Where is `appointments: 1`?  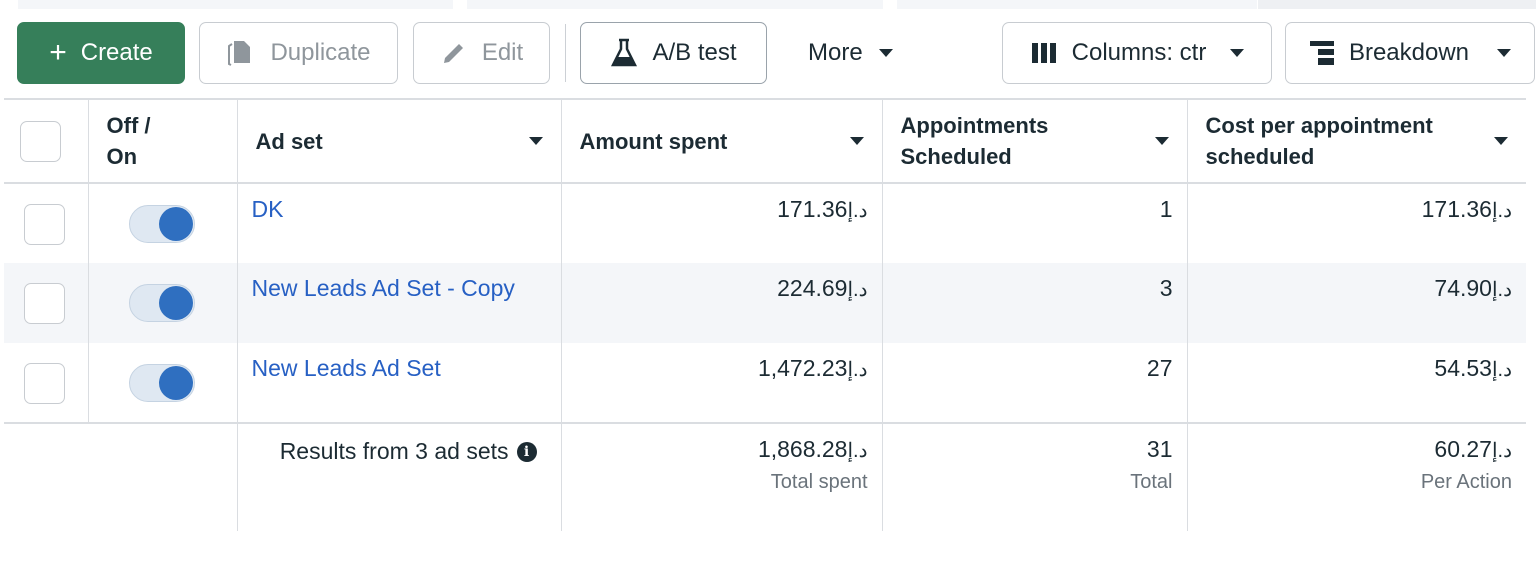
appointments: 1 is located at coordinates (1166, 209).